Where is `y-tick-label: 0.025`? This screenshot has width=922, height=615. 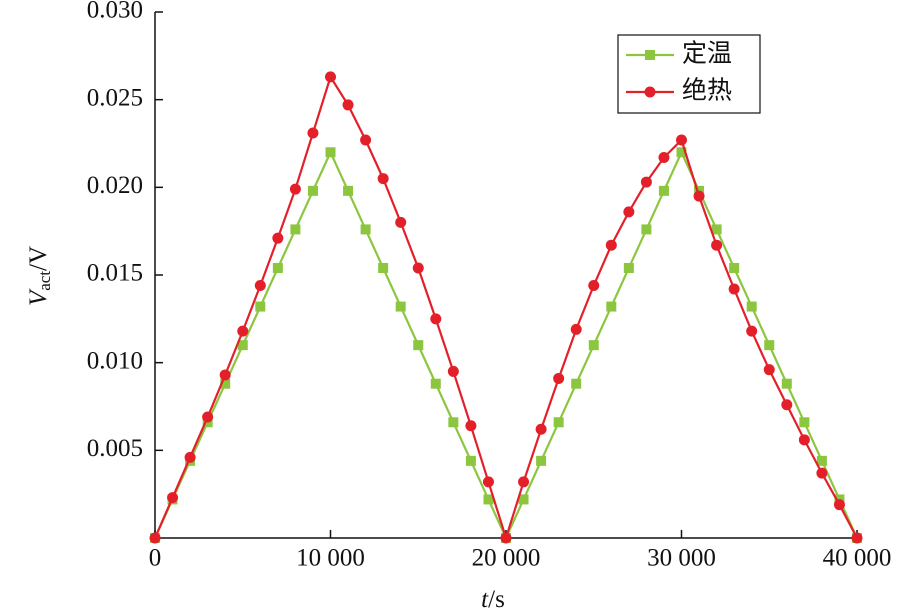
y-tick-label: 0.025 is located at coordinates (115, 97).